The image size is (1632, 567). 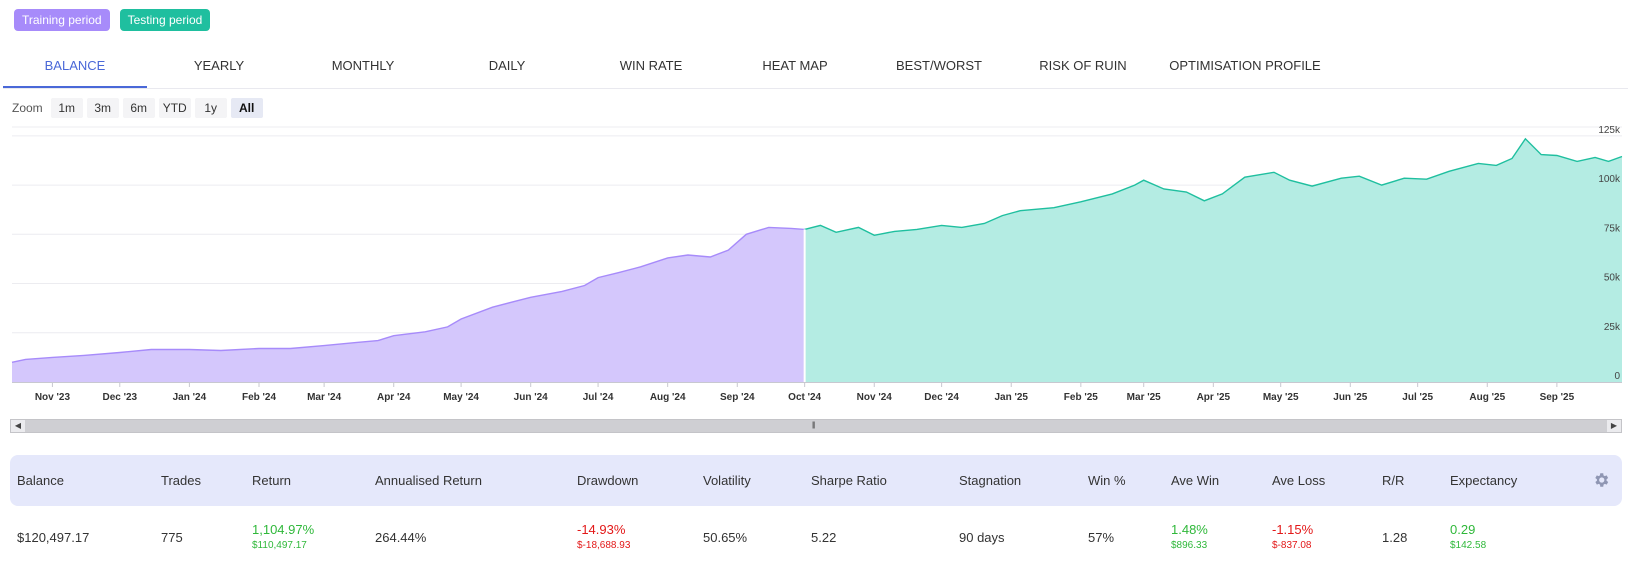 I want to click on y-tick-label: 25k, so click(x=1612, y=327).